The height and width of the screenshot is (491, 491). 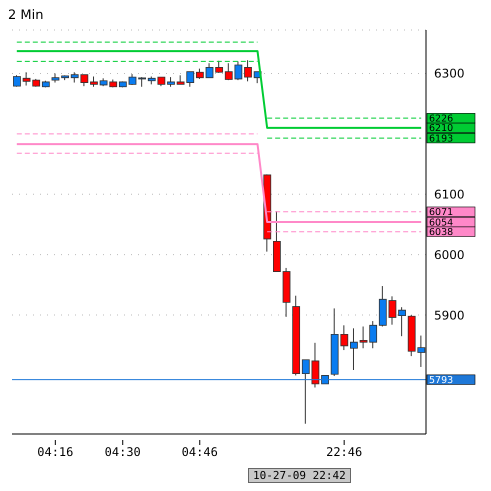 What do you see at coordinates (441, 222) in the screenshot?
I see `data-label: 6054` at bounding box center [441, 222].